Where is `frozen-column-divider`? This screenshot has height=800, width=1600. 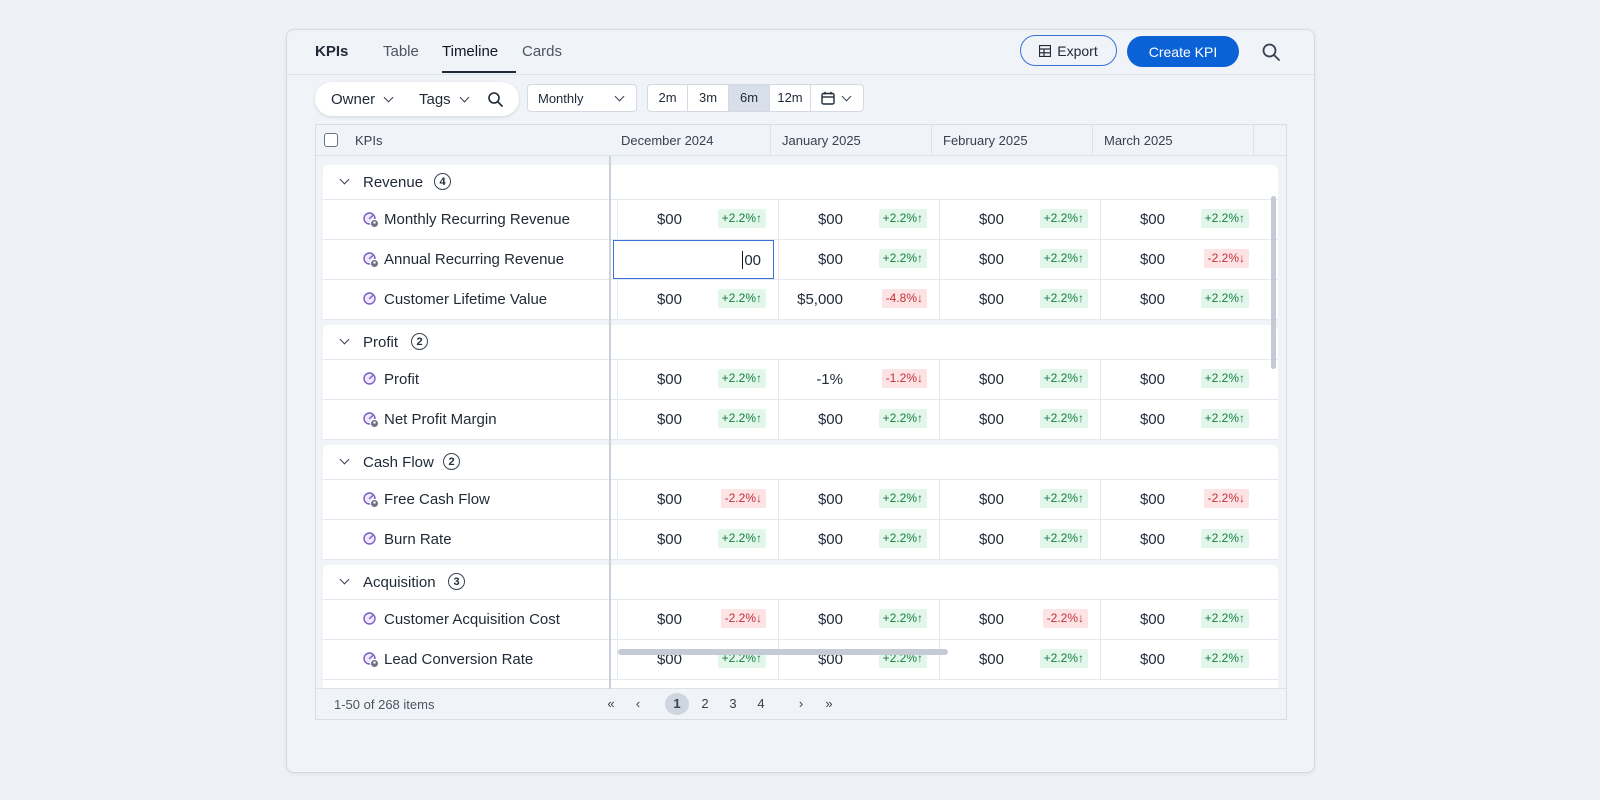
frozen-column-divider is located at coordinates (610, 422).